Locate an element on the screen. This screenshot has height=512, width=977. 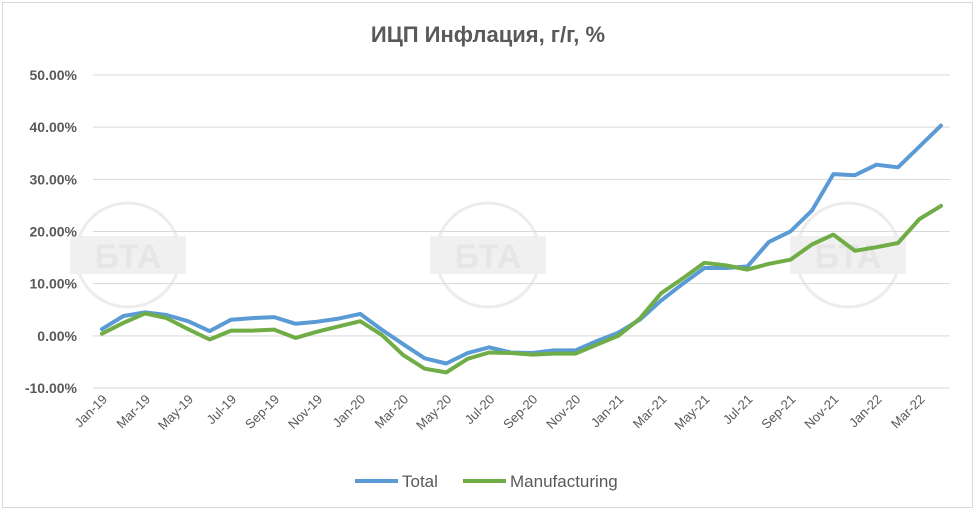
x-tick-label: Jul-21 is located at coordinates (738, 410).